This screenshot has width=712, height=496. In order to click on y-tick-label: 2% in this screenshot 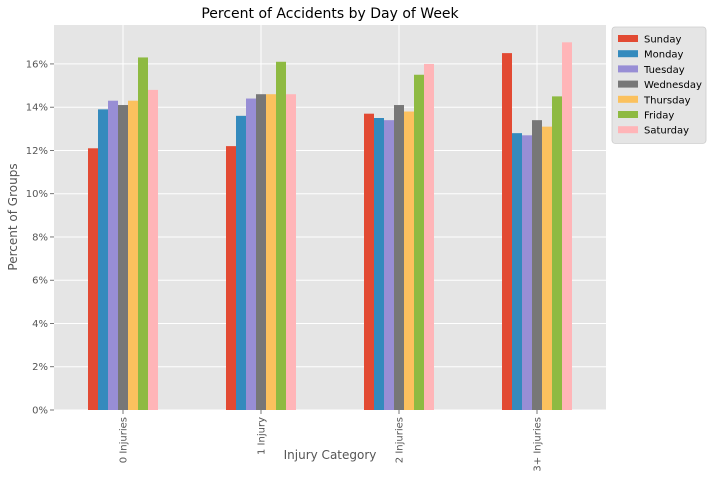, I will do `click(40, 367)`.